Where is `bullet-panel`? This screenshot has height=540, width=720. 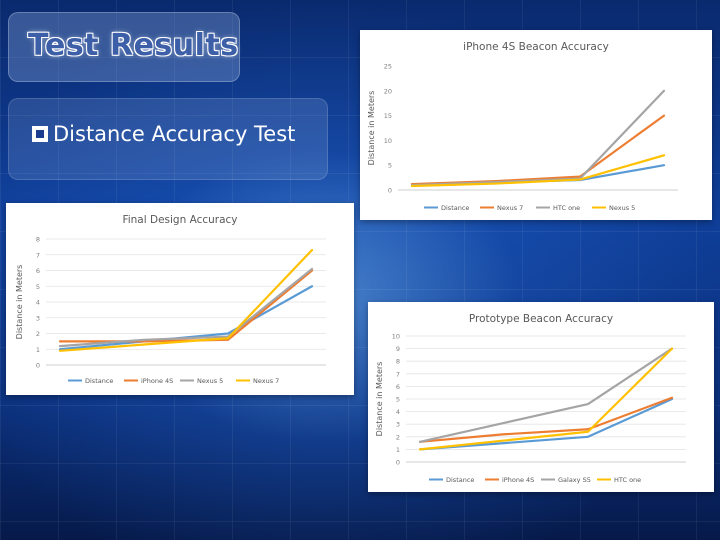 bullet-panel is located at coordinates (168, 139).